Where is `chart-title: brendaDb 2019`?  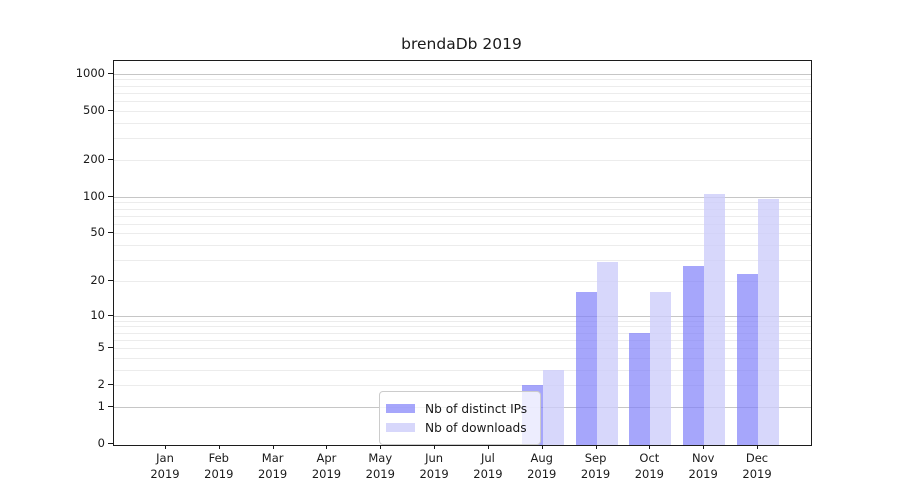
chart-title: brendaDb 2019 is located at coordinates (461, 44).